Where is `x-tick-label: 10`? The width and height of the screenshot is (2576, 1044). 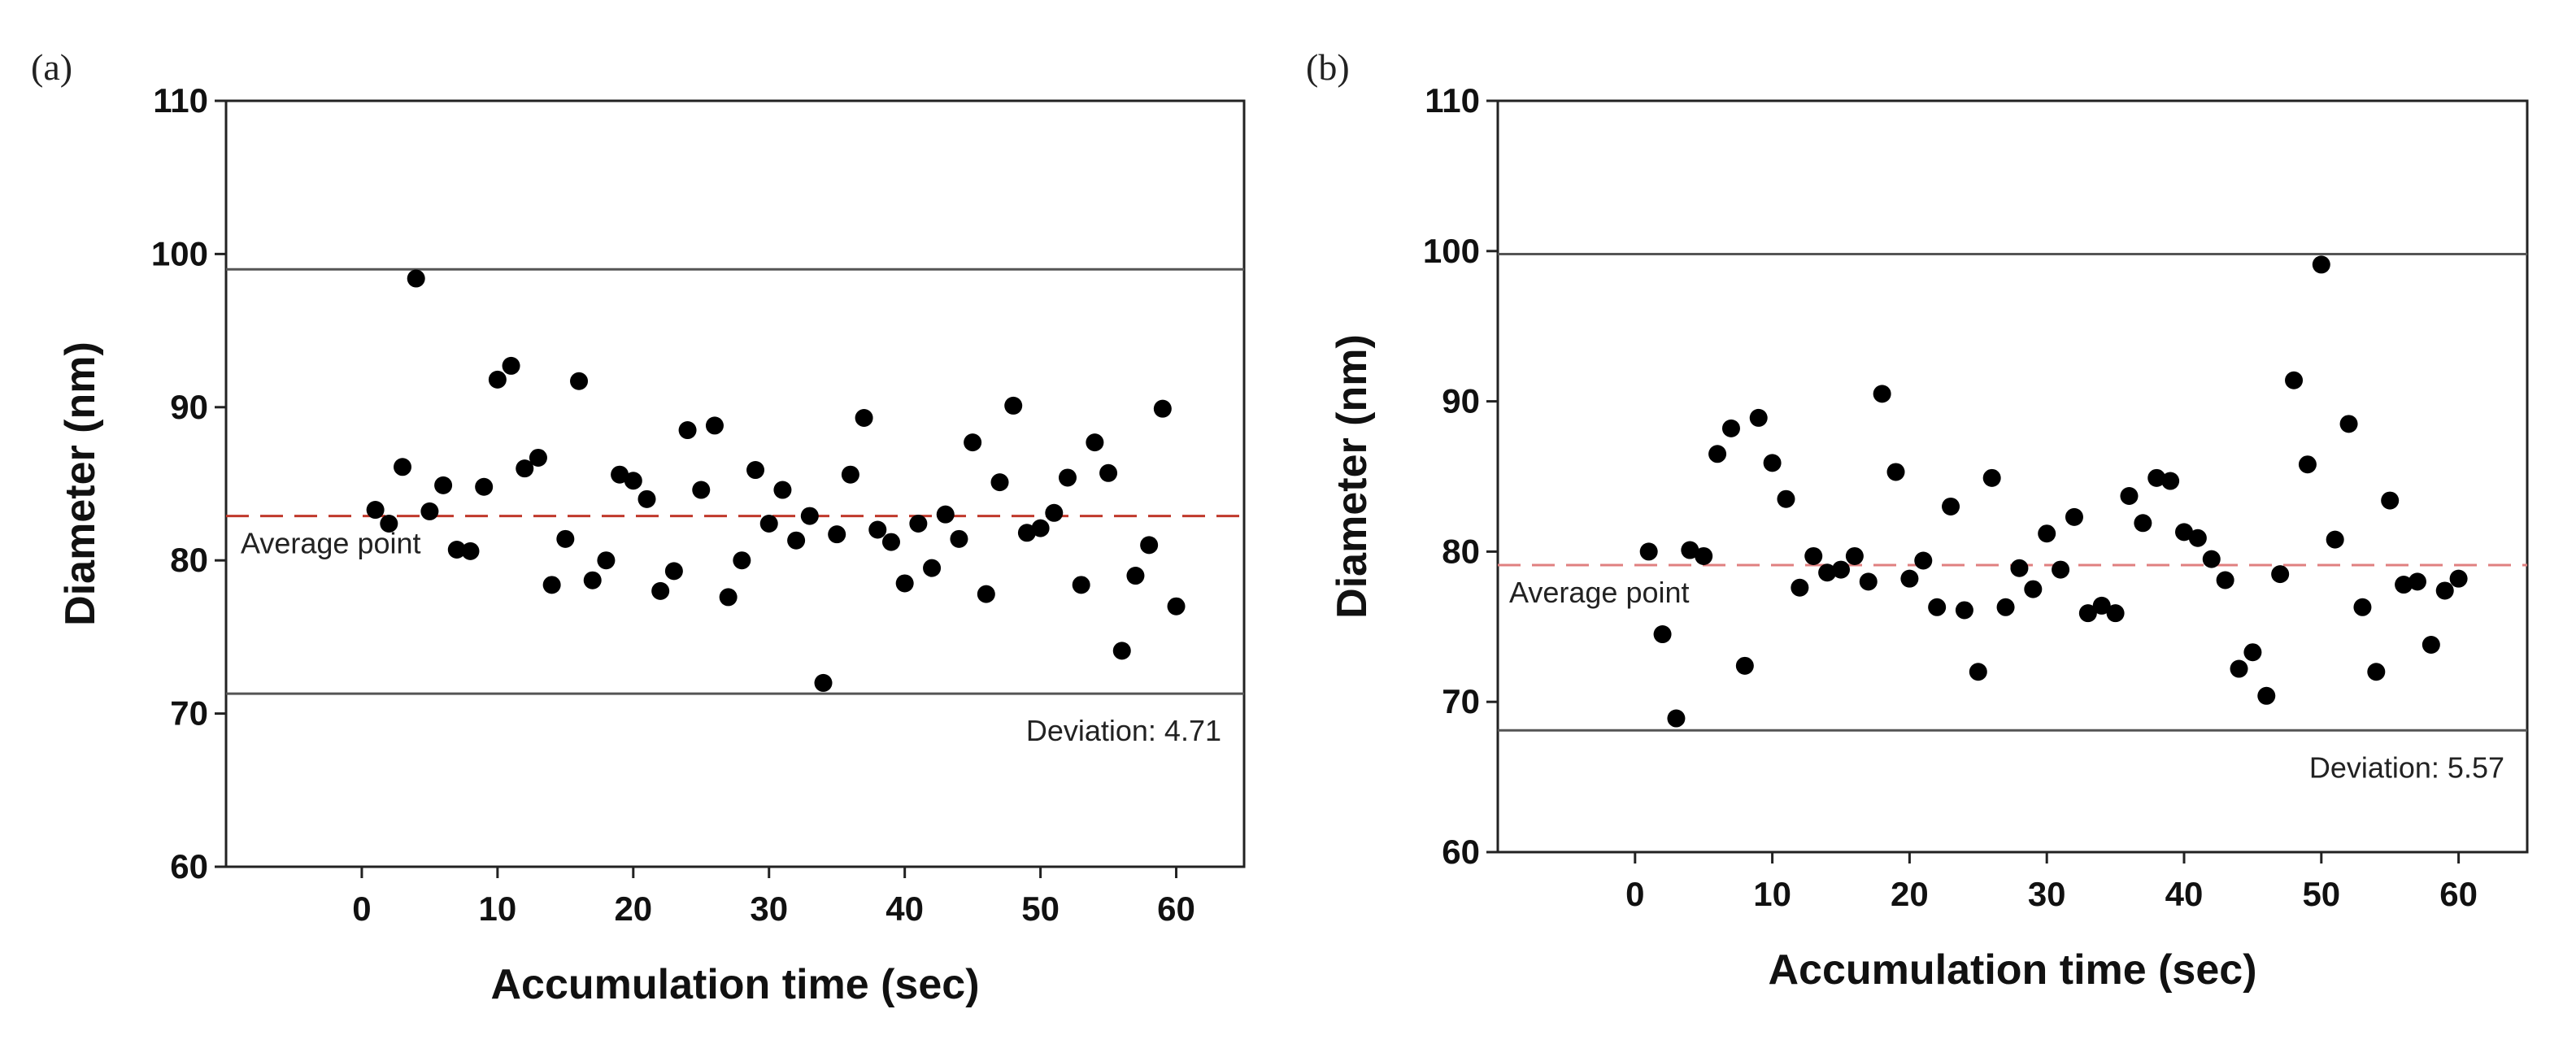
x-tick-label: 10 is located at coordinates (1772, 894).